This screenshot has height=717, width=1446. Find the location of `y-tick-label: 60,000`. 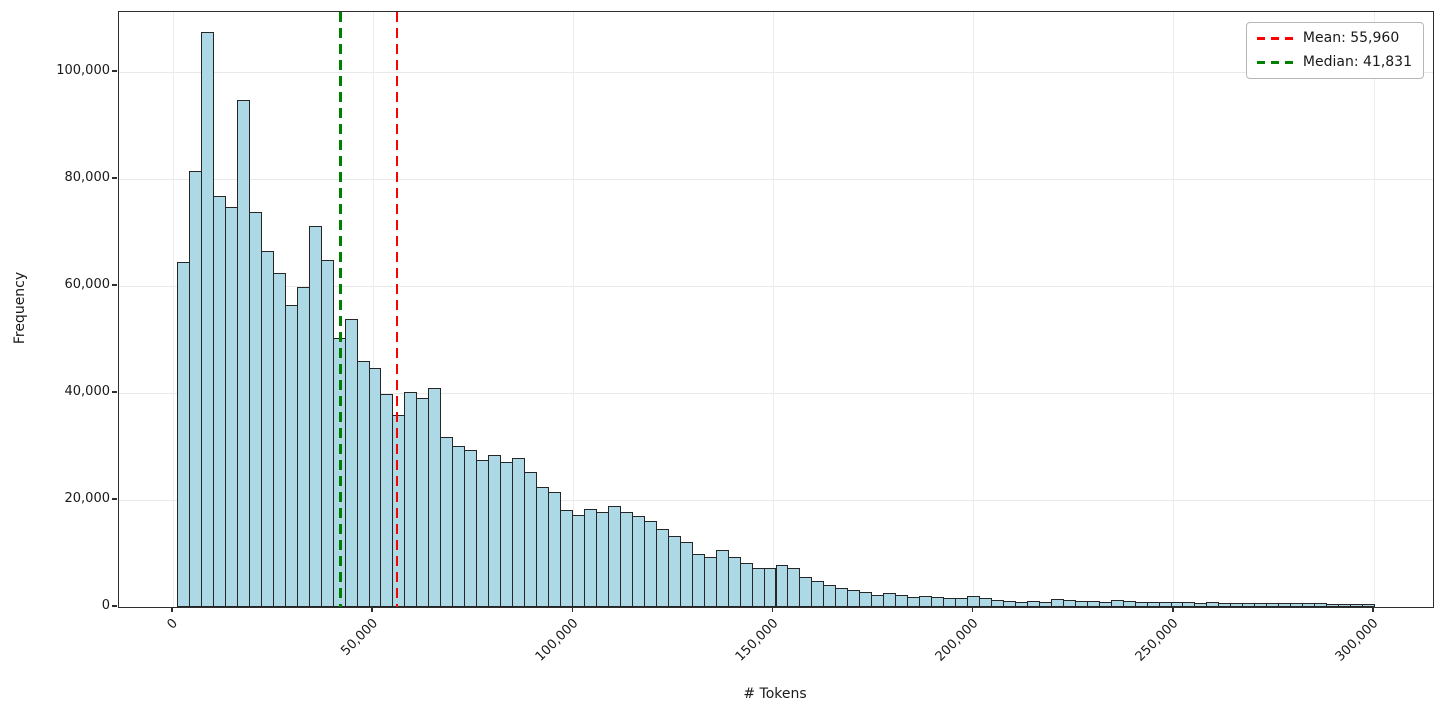

y-tick-label: 60,000 is located at coordinates (87, 284).